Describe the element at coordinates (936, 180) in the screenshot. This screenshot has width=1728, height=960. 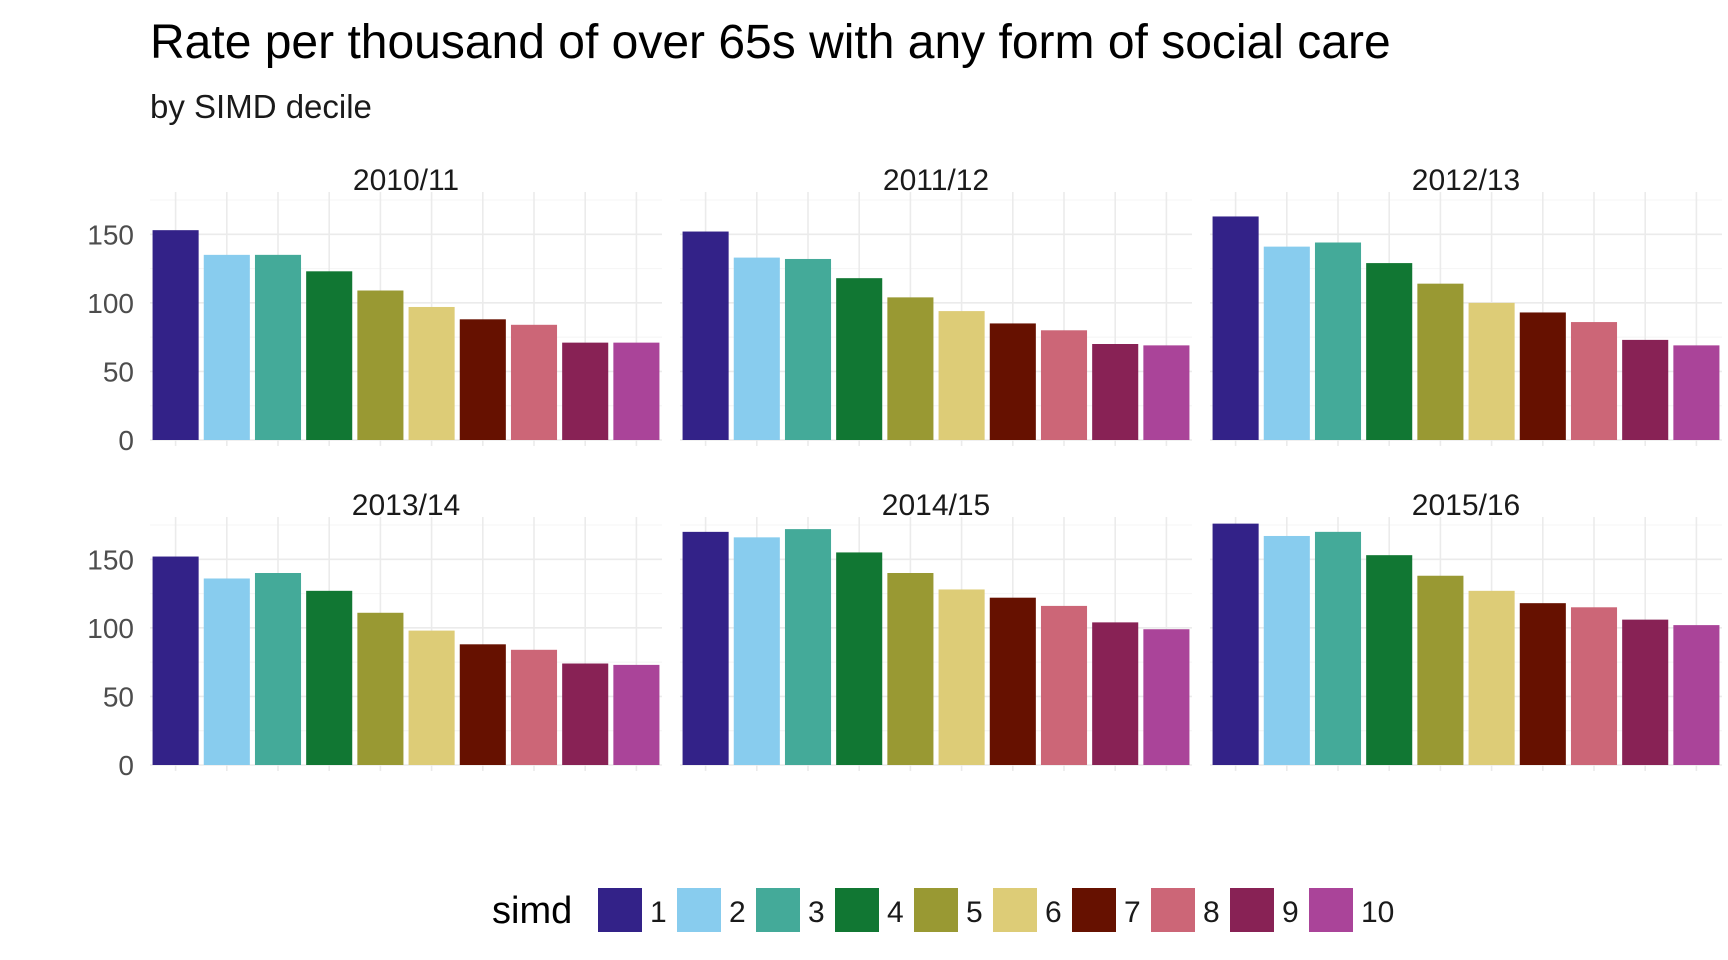
I see `facet-label: 2011/12` at that location.